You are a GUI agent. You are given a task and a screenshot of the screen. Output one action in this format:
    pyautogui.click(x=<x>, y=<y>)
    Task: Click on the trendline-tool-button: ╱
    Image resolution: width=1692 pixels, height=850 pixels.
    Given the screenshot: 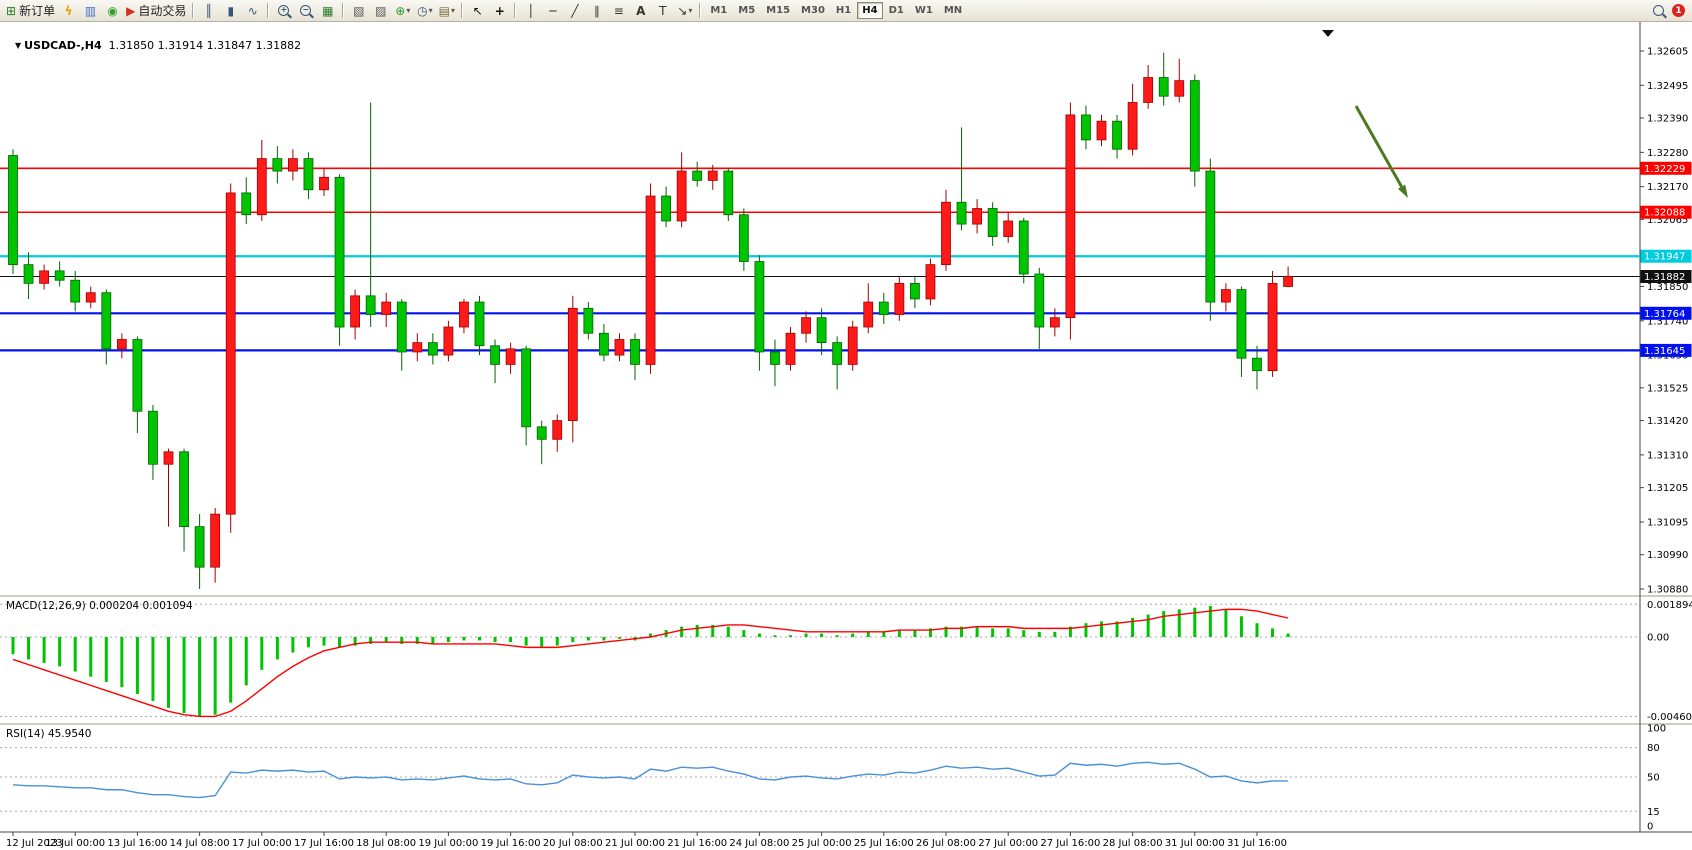 What is the action you would take?
    pyautogui.click(x=574, y=11)
    